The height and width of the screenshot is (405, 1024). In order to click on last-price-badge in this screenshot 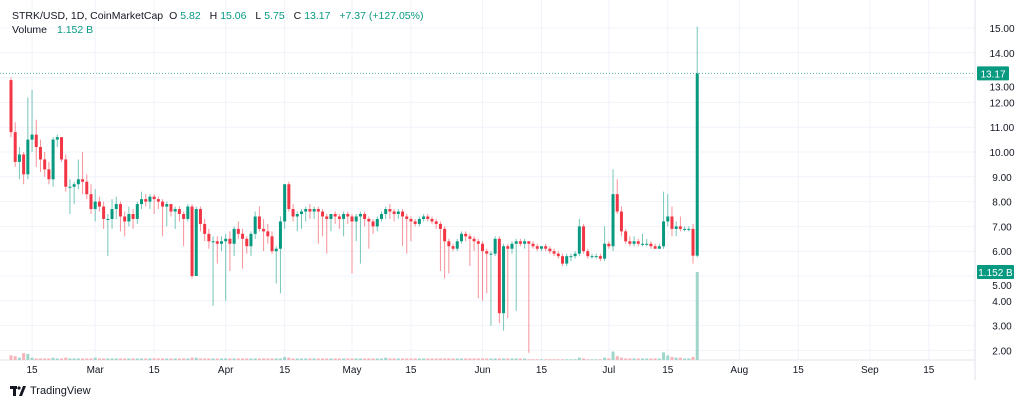, I will do `click(993, 73)`.